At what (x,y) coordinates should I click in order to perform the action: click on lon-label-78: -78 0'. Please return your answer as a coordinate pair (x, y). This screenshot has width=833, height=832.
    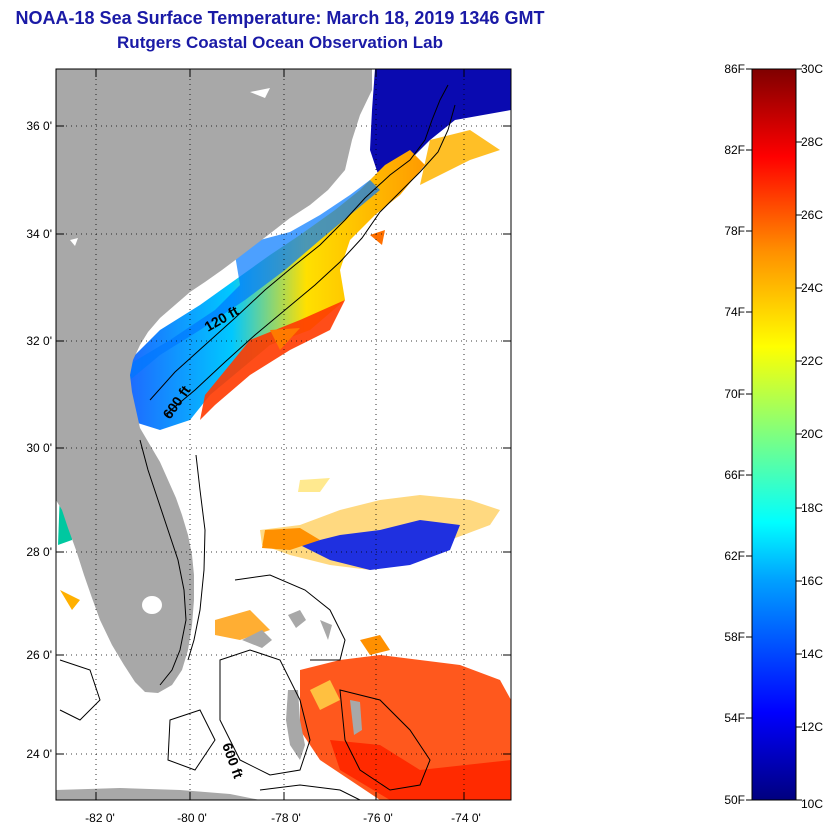
    Looking at the image, I should click on (286, 818).